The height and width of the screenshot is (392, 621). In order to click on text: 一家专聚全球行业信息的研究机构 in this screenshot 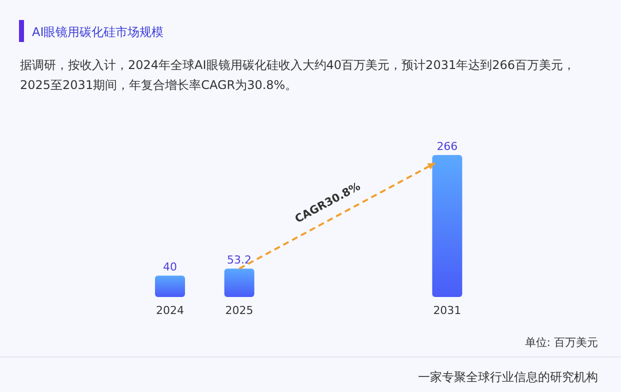, I will do `click(508, 377)`.